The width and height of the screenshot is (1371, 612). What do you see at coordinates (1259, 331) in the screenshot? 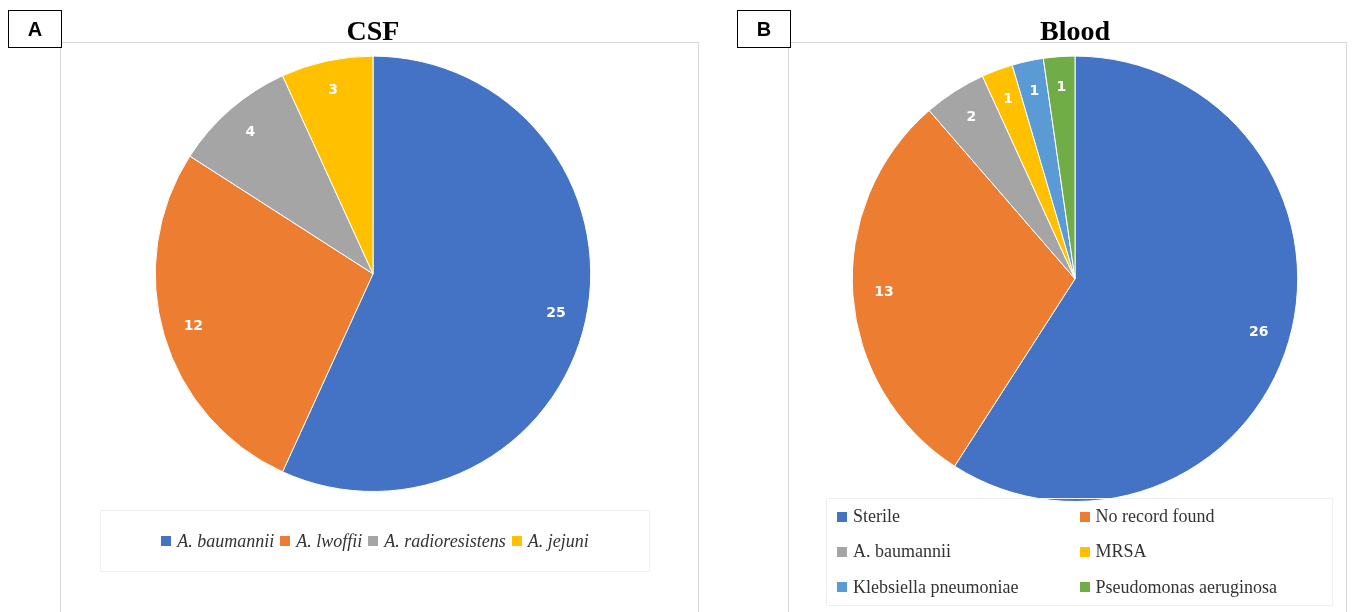
I see `data-label: 26` at bounding box center [1259, 331].